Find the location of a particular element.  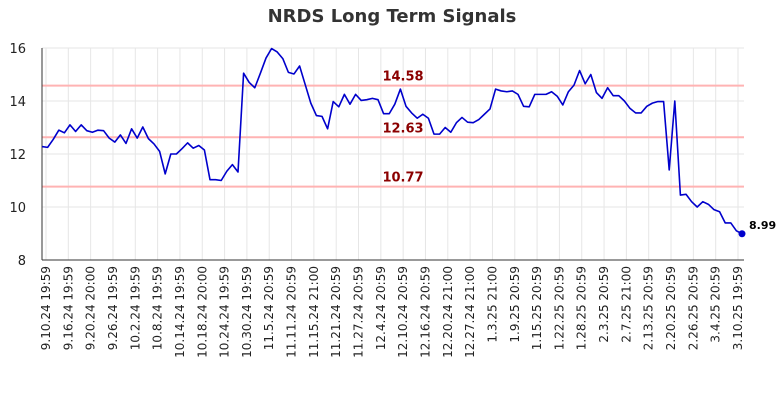

x-tick-label: 12.10.24 20:59 is located at coordinates (403, 312).